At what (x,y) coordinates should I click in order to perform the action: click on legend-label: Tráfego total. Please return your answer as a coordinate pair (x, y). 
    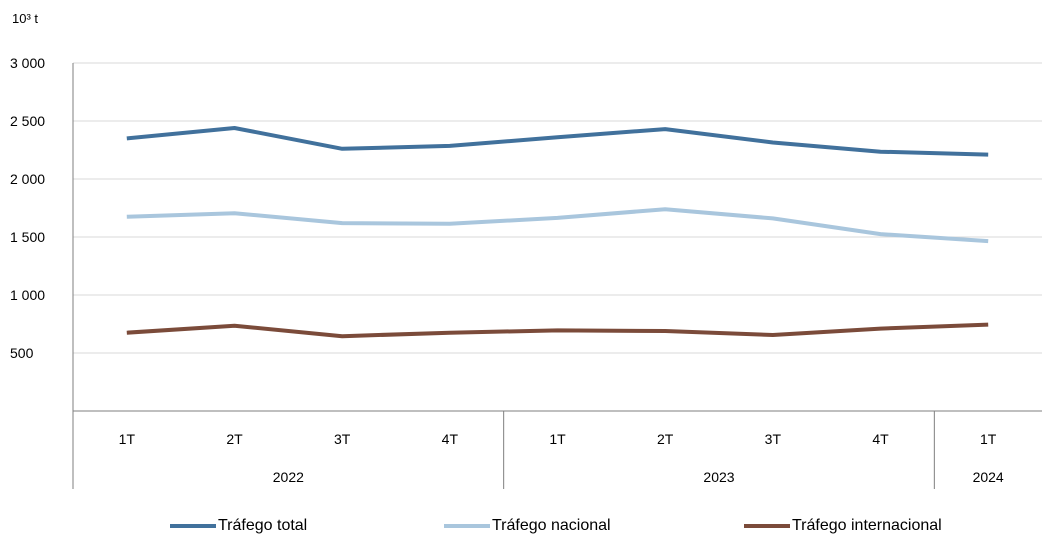
    Looking at the image, I should click on (263, 525).